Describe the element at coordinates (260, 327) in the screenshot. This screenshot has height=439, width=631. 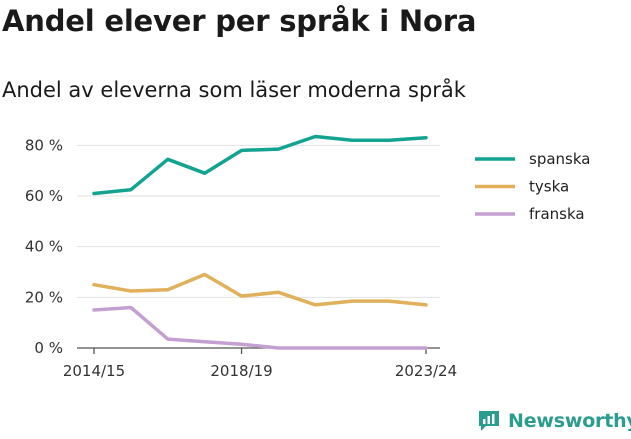
I see `series-line-franska` at that location.